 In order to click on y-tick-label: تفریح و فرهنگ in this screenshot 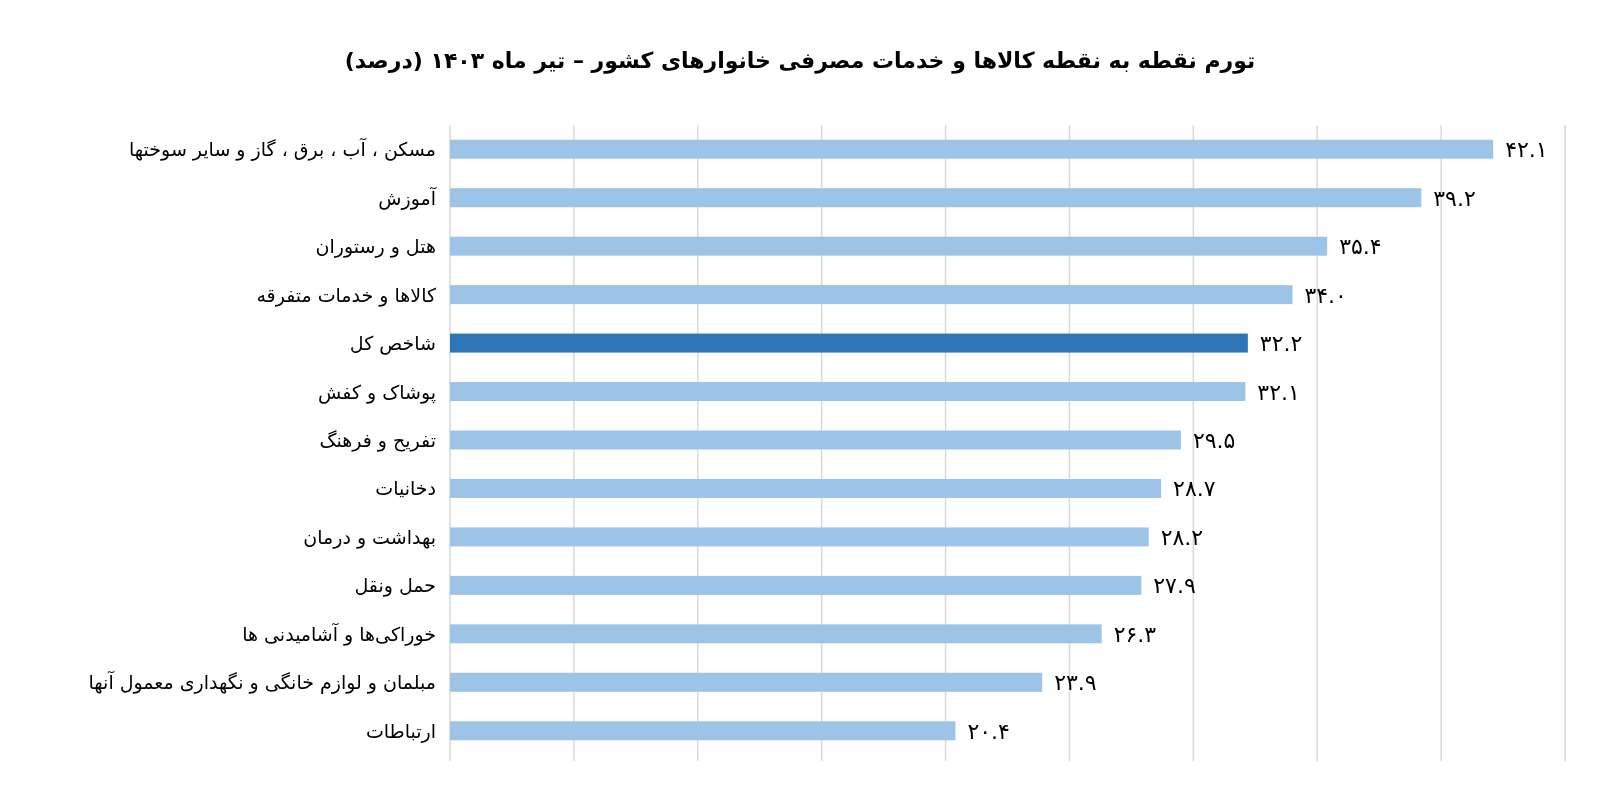, I will do `click(377, 440)`.